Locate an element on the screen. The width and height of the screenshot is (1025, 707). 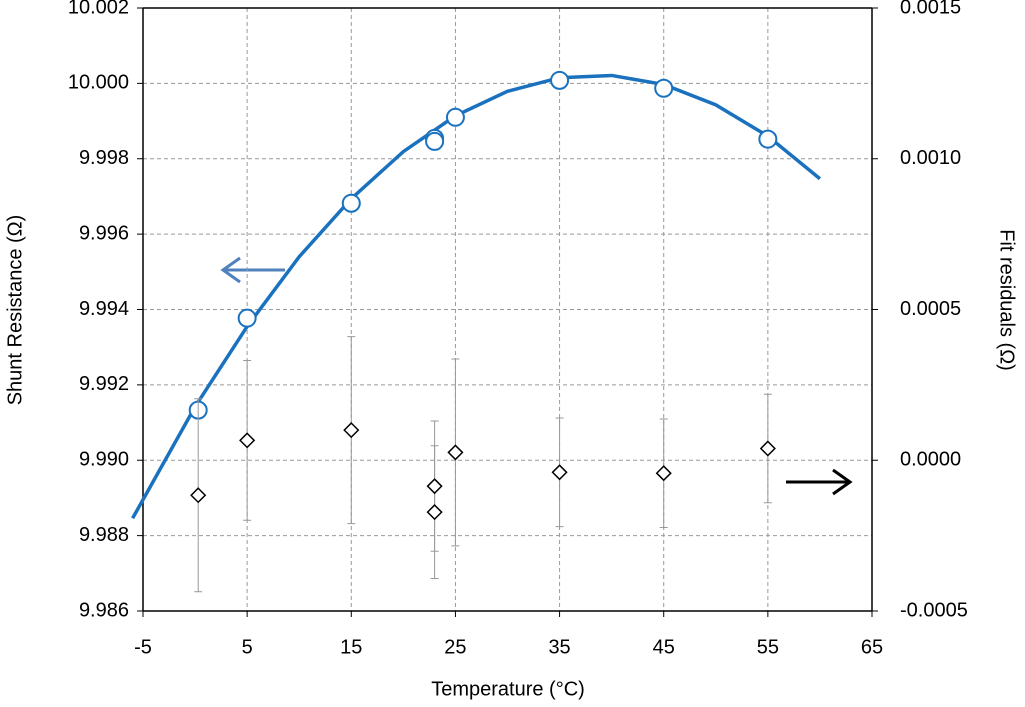
y-tick-label: 9.998 is located at coordinates (104, 158).